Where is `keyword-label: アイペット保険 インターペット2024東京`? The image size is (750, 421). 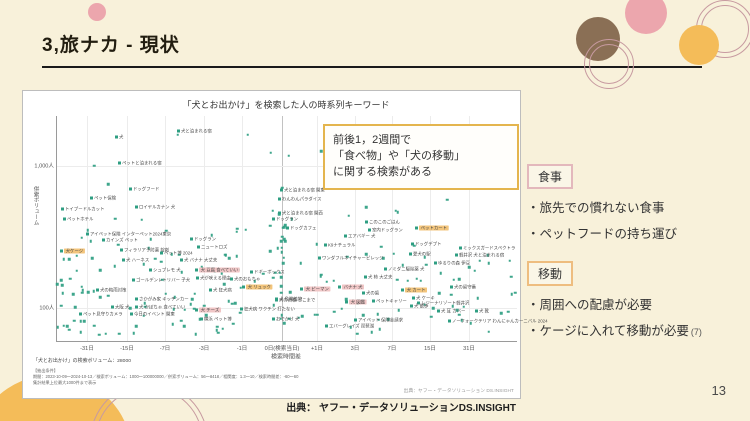
keyword-label: アイペット保険 インターペット2024東京 is located at coordinates (130, 234).